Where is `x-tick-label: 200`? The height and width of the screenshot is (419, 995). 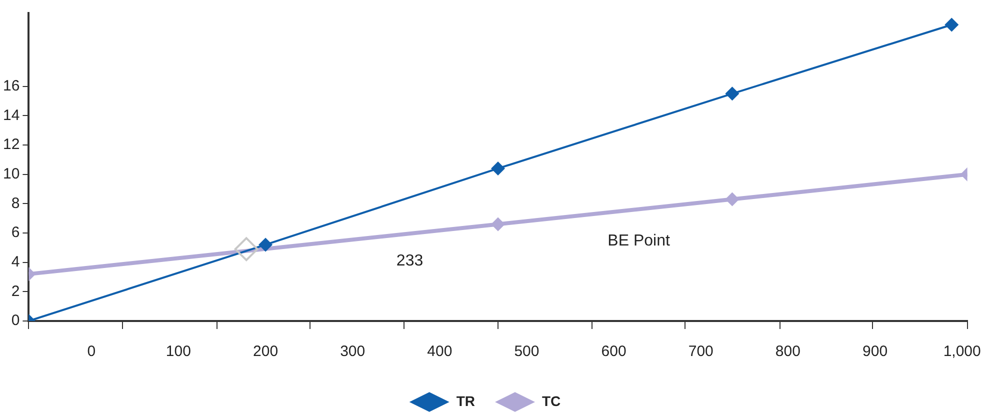 x-tick-label: 200 is located at coordinates (265, 351).